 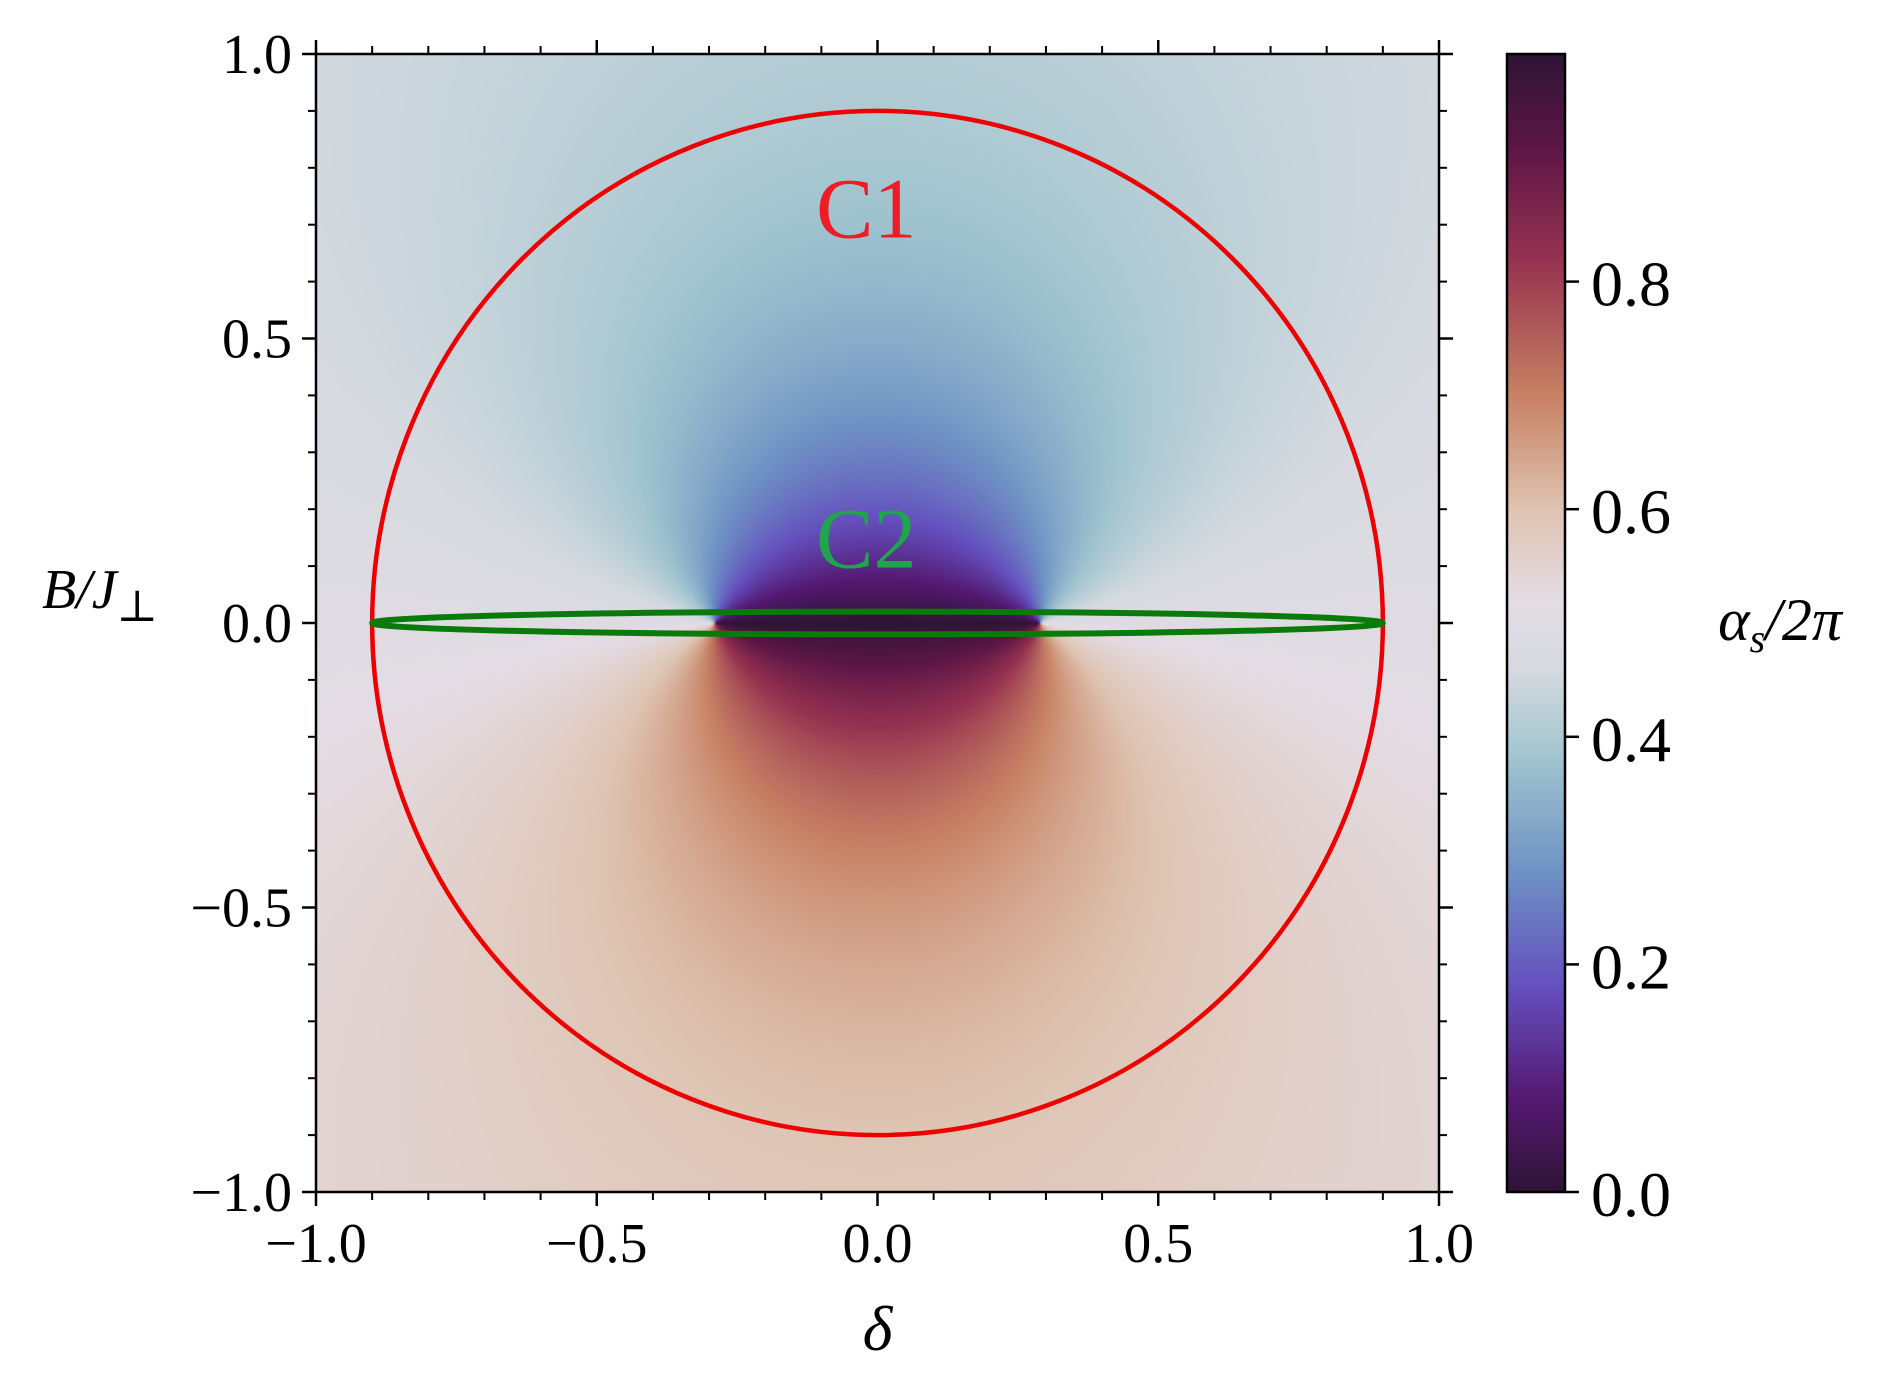 What do you see at coordinates (100, 595) in the screenshot?
I see `y-axis-label: B/J⊥` at bounding box center [100, 595].